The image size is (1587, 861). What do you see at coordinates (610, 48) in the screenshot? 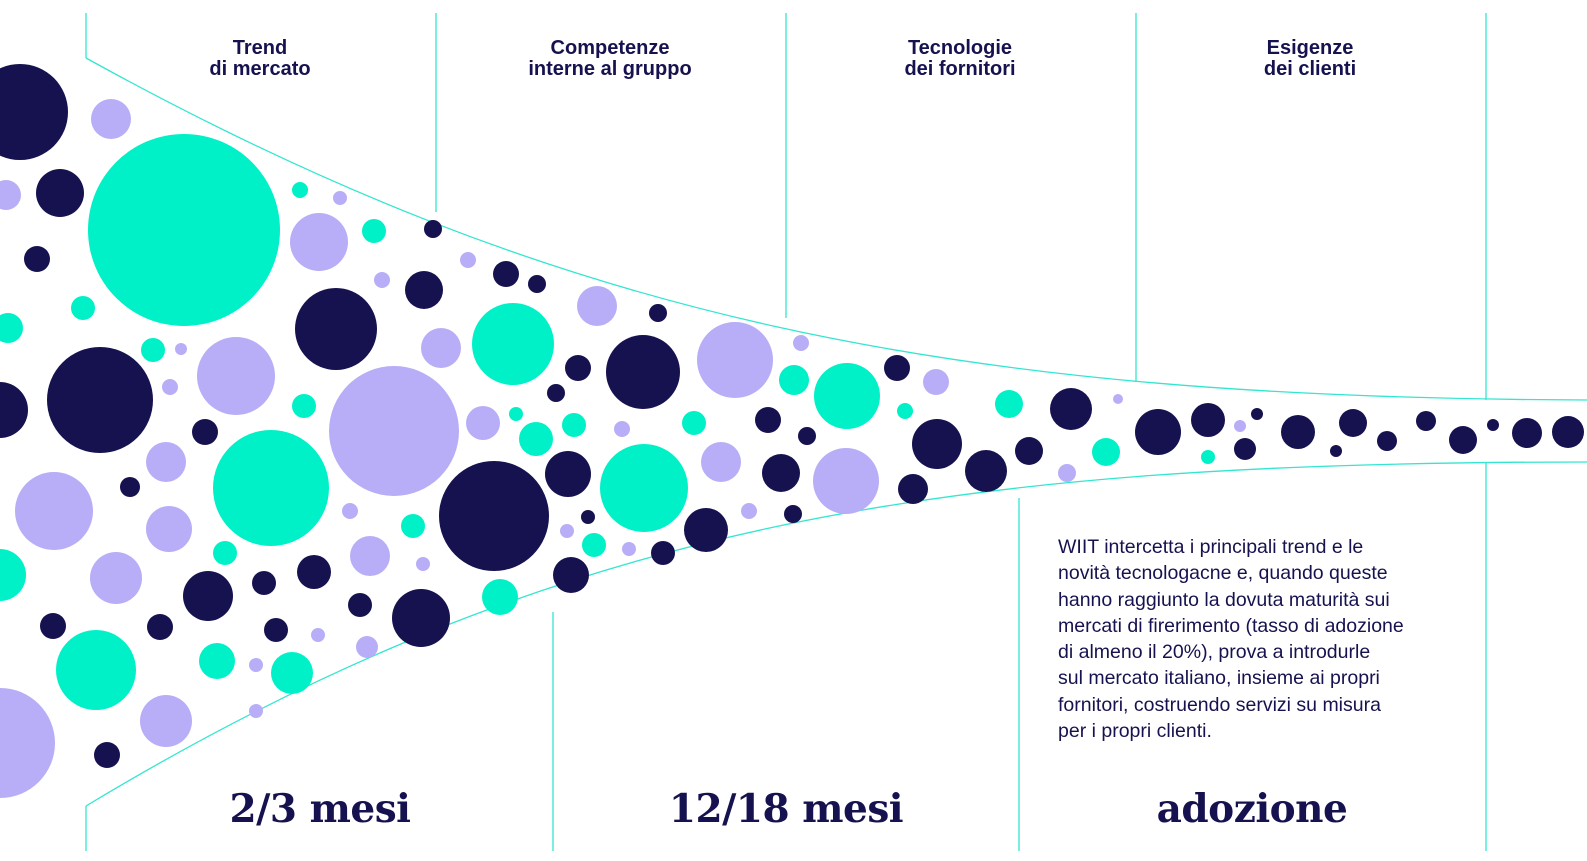
I see `column-header-line: Competenze` at bounding box center [610, 48].